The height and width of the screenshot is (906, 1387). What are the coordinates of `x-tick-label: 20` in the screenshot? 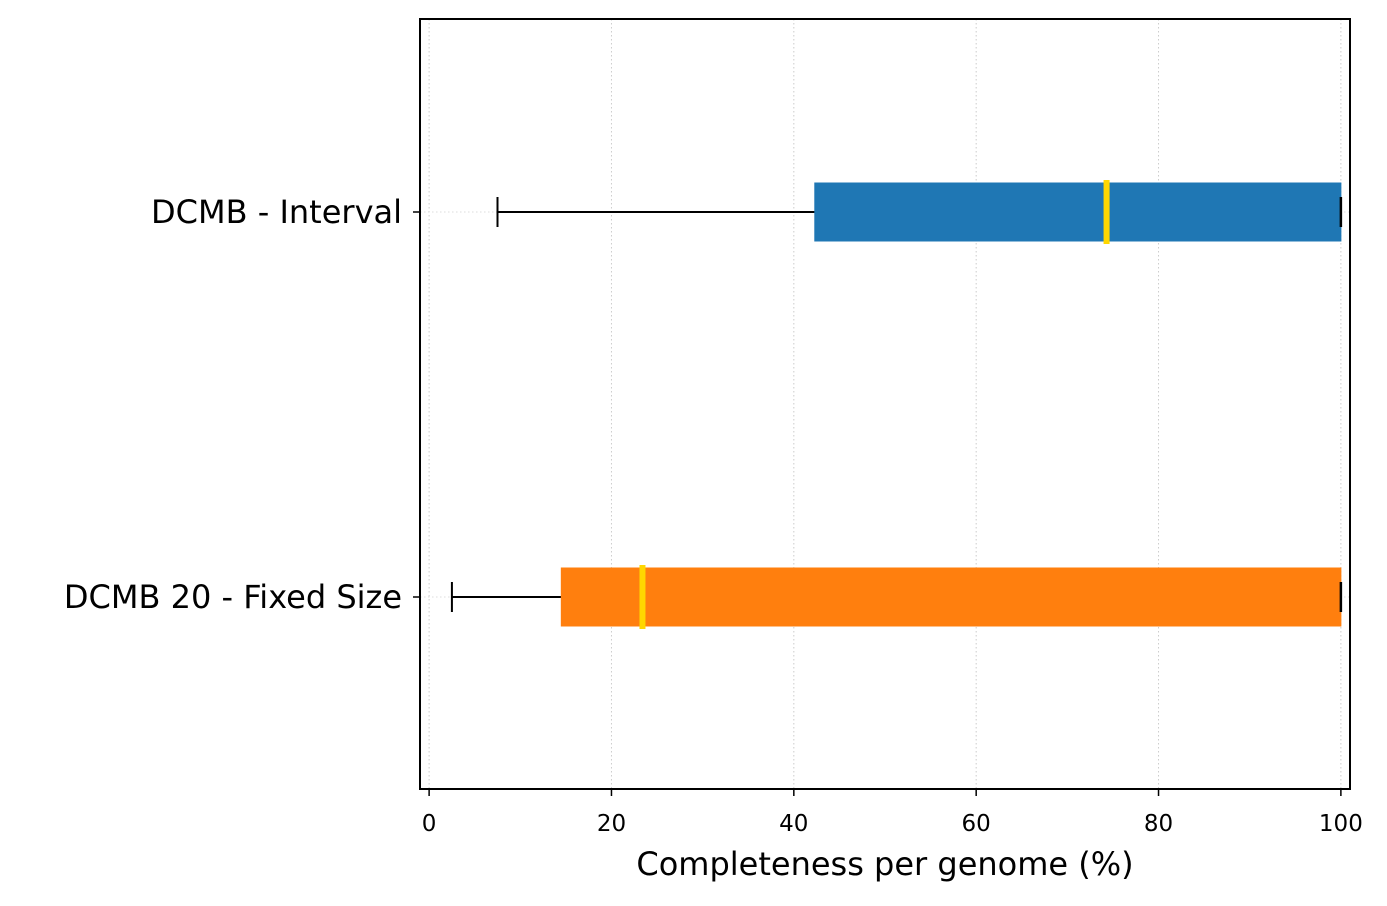 It's located at (611, 824).